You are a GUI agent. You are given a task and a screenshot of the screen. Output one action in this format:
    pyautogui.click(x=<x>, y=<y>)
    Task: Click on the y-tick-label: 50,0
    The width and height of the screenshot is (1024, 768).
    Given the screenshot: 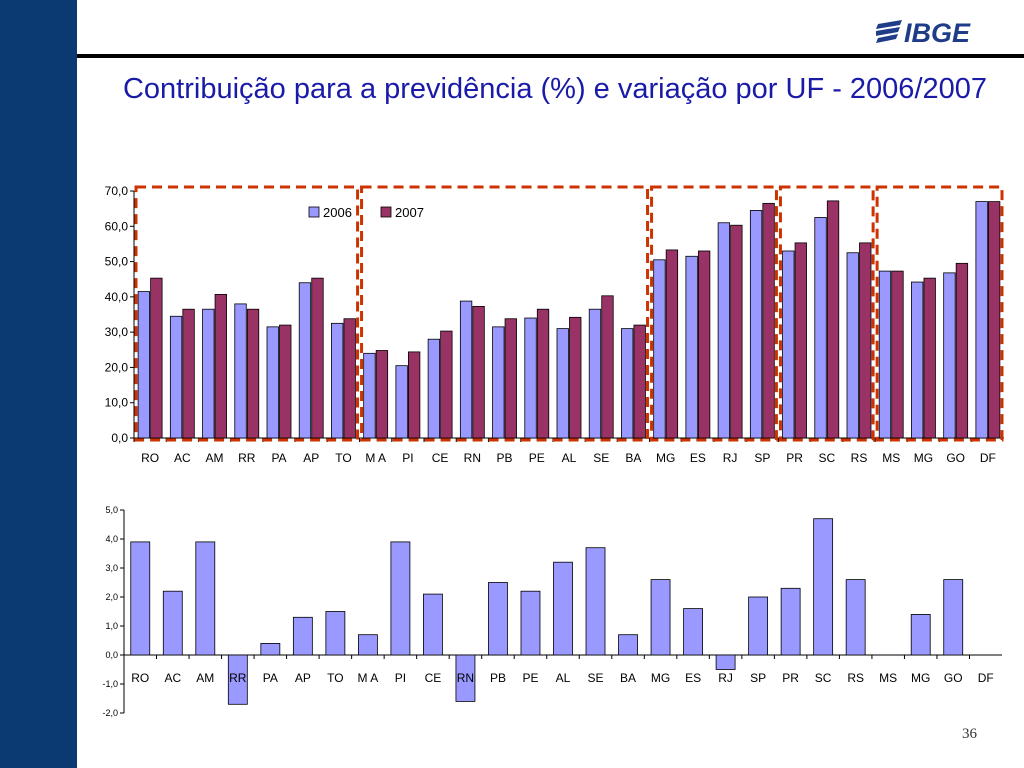 What is the action you would take?
    pyautogui.click(x=117, y=262)
    